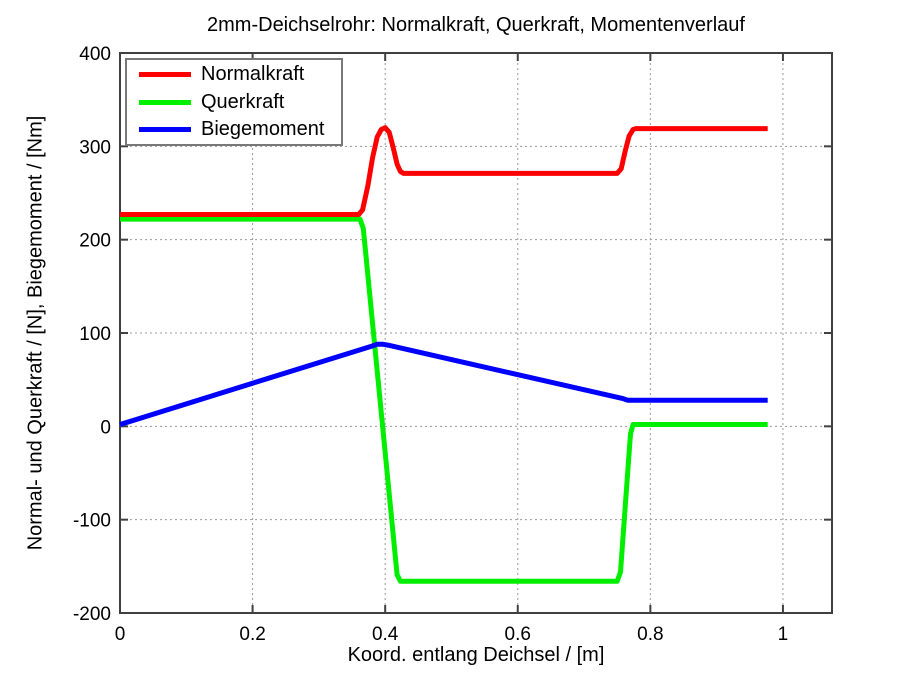 The width and height of the screenshot is (920, 690). I want to click on legend-item-normalkraft: Normalkraft, so click(234, 75).